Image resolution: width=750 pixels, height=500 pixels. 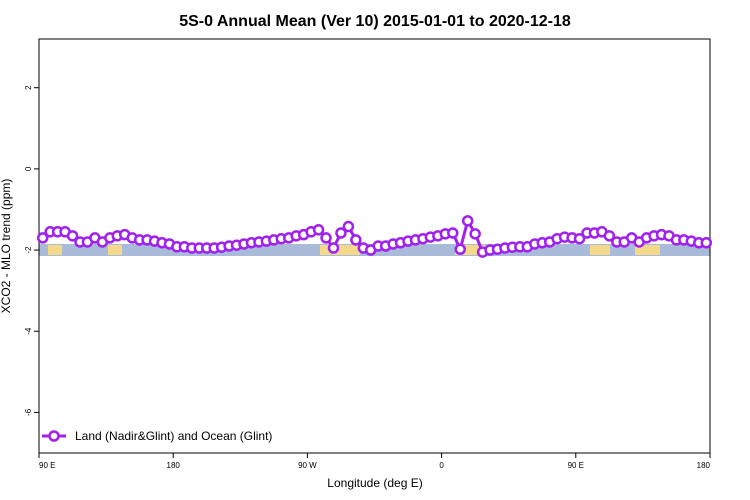 I want to click on legend-marker, so click(x=54, y=436).